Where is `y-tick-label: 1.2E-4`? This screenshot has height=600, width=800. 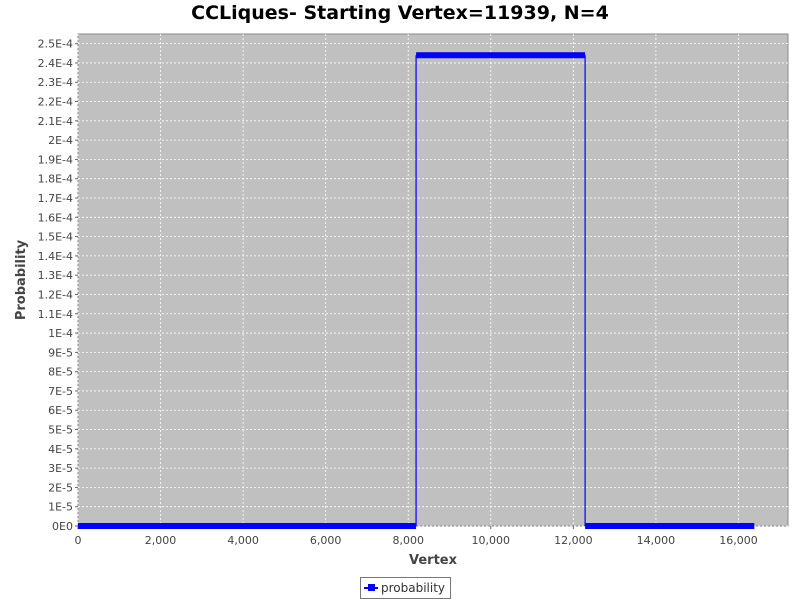 y-tick-label: 1.2E-4 is located at coordinates (55, 294).